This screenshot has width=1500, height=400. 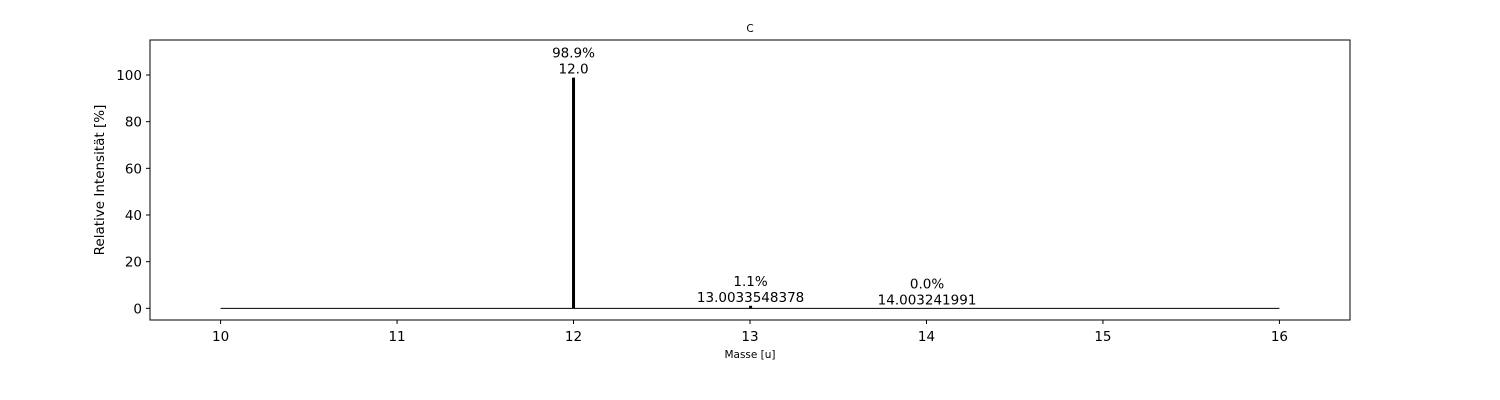 I want to click on peak-percent-label: 0.0%, so click(x=927, y=284).